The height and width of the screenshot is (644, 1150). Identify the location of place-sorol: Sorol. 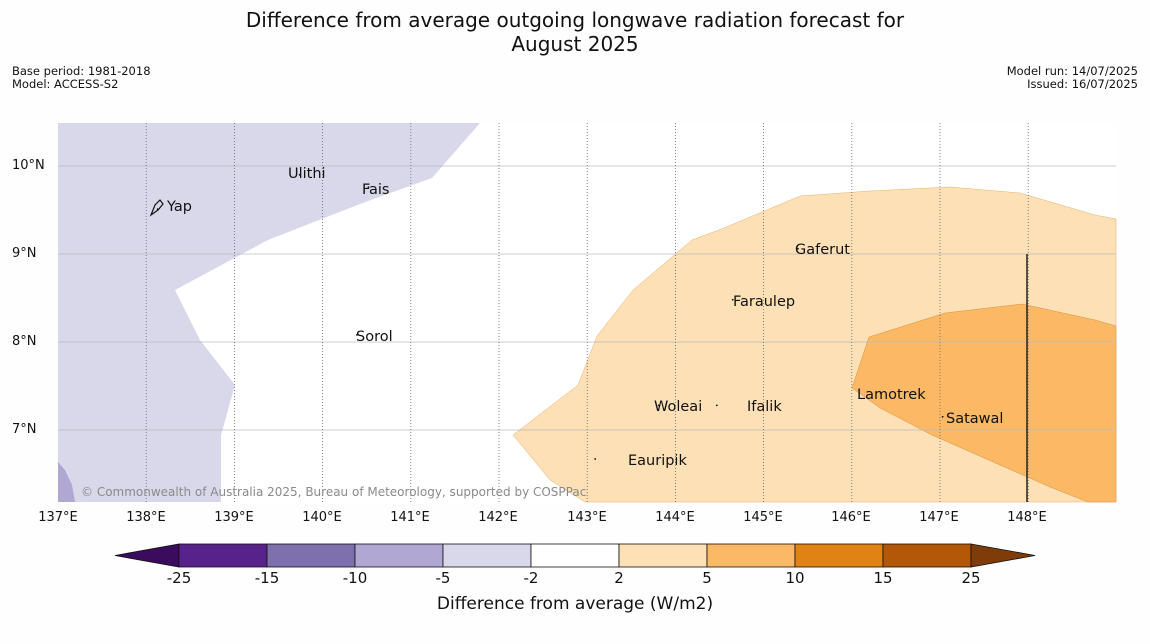
(374, 337).